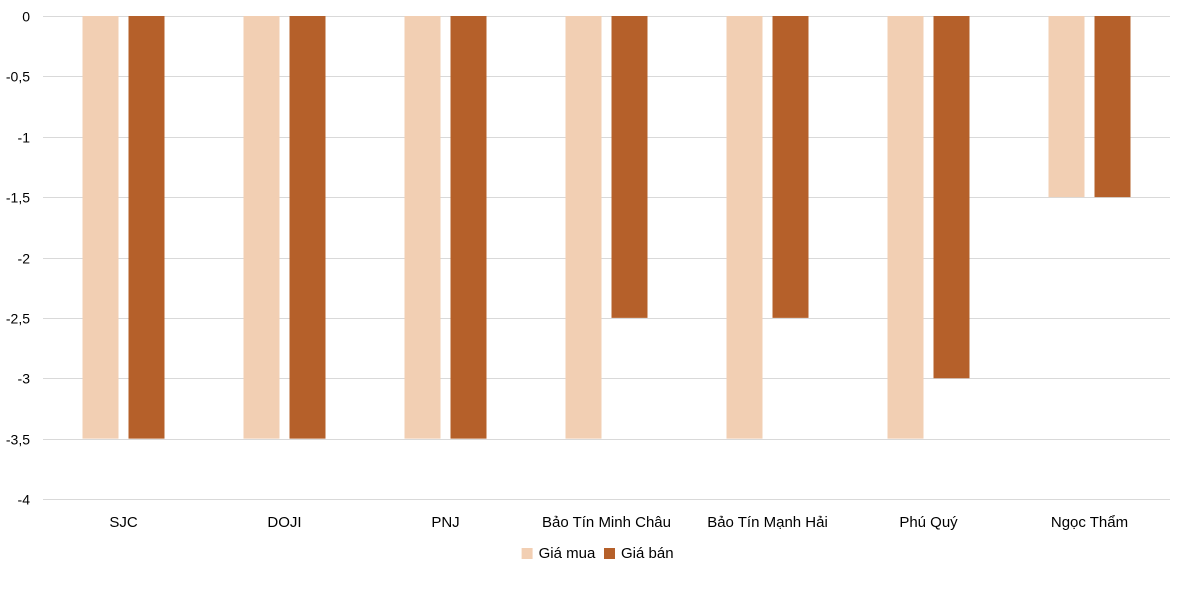  I want to click on x-tick-label: PNJ, so click(445, 522).